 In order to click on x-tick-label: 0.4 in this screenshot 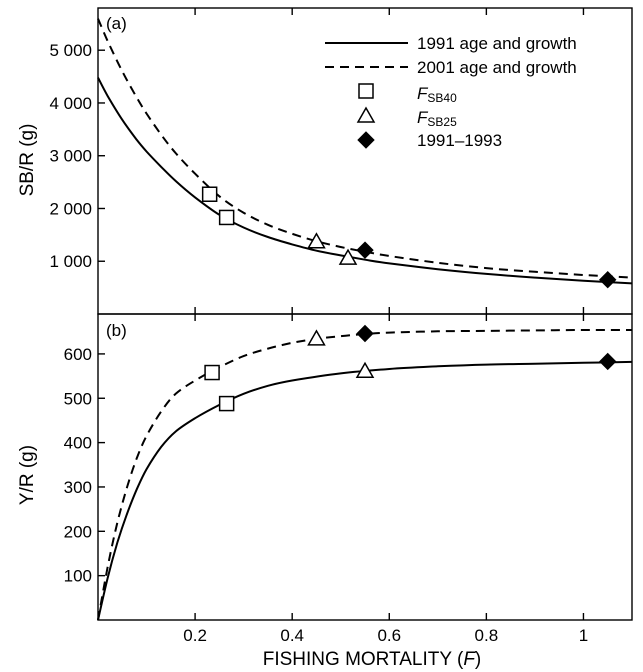, I will do `click(292, 635)`.